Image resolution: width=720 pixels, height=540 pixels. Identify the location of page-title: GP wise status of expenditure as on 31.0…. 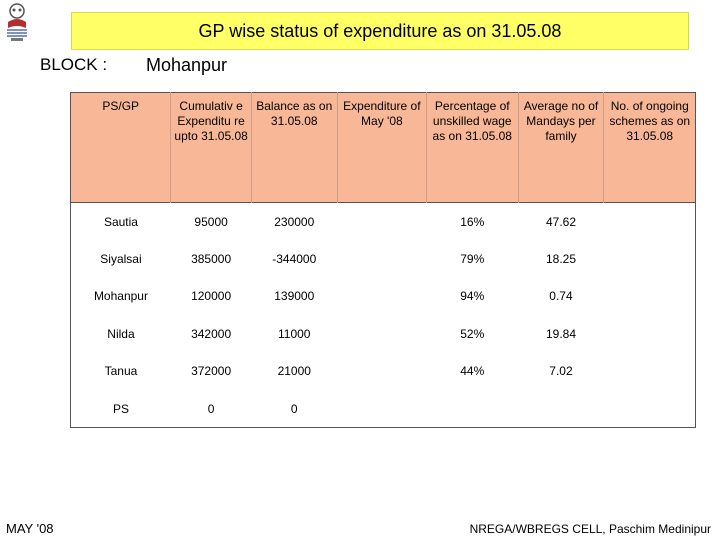
(380, 31).